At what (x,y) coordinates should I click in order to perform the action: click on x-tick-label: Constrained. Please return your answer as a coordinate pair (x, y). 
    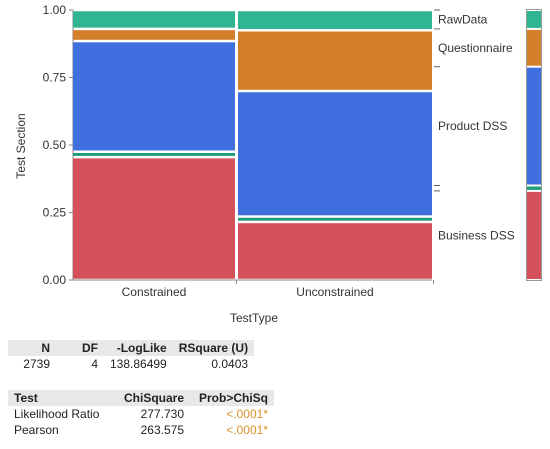
    Looking at the image, I should click on (154, 292).